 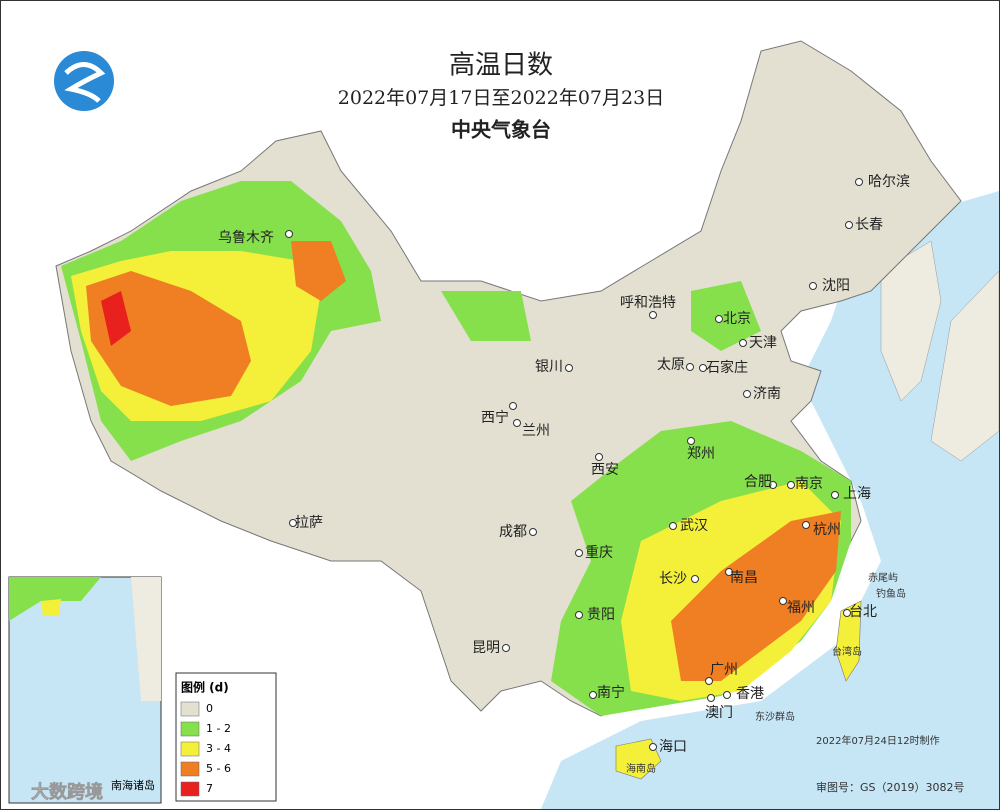 What do you see at coordinates (890, 787) in the screenshot?
I see `footer-review: 审图号：GS（2019）3082号` at bounding box center [890, 787].